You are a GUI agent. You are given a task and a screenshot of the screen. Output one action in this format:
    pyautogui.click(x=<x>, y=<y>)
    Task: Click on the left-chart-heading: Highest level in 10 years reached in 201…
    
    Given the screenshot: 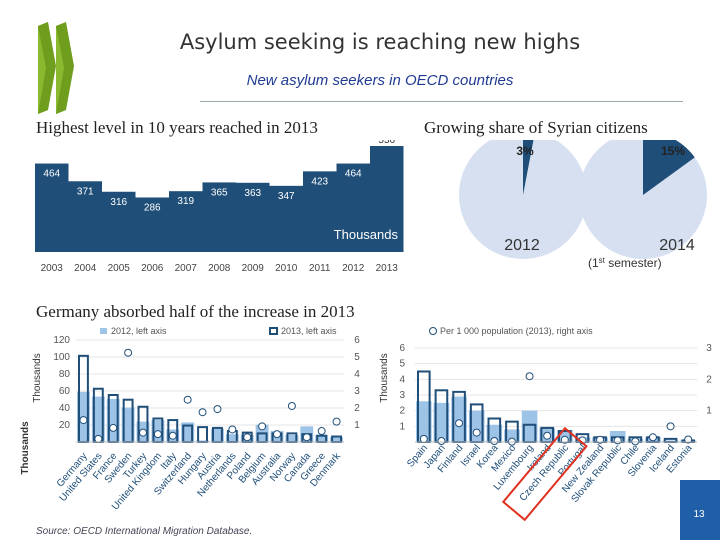 What is the action you would take?
    pyautogui.click(x=177, y=127)
    